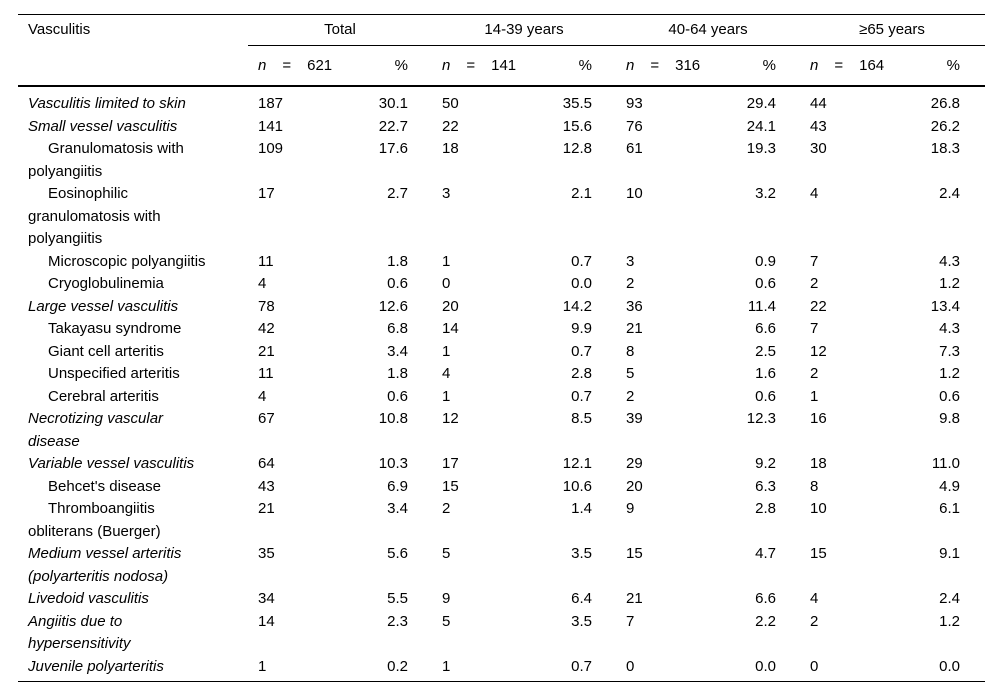 The width and height of the screenshot is (1000, 697). I want to click on n-count: 141, so click(504, 65).